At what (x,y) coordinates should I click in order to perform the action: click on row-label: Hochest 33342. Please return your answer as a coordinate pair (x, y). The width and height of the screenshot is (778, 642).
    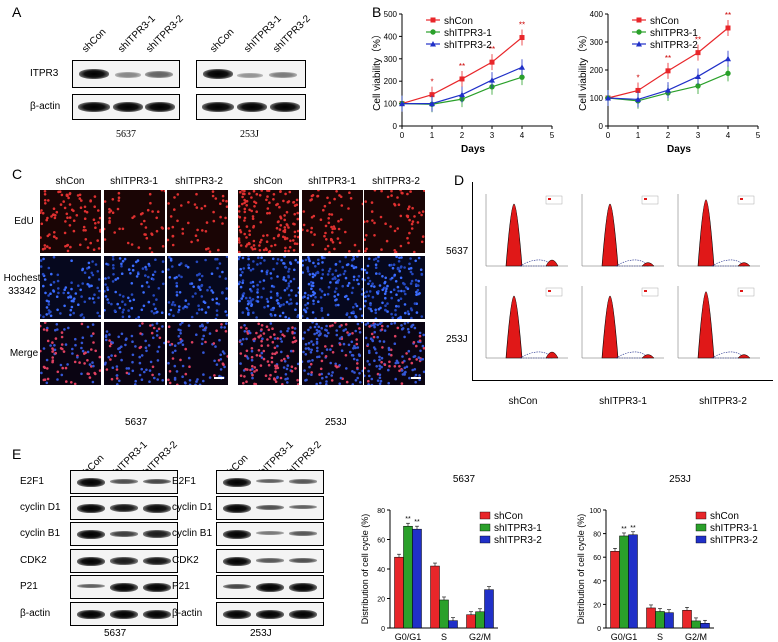
    Looking at the image, I should click on (22, 285).